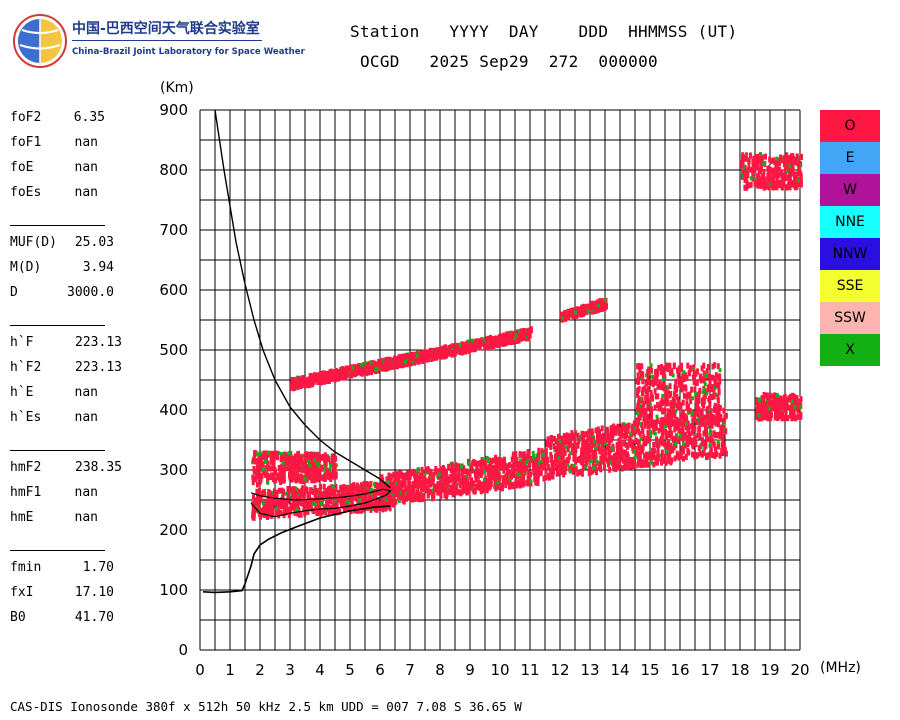  What do you see at coordinates (350, 670) in the screenshot?
I see `x-tick-label: 5` at bounding box center [350, 670].